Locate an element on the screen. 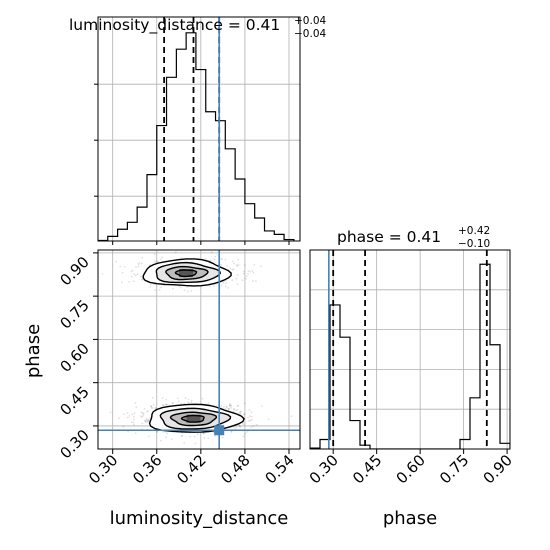  joint-density-fill is located at coordinates (193, 345).